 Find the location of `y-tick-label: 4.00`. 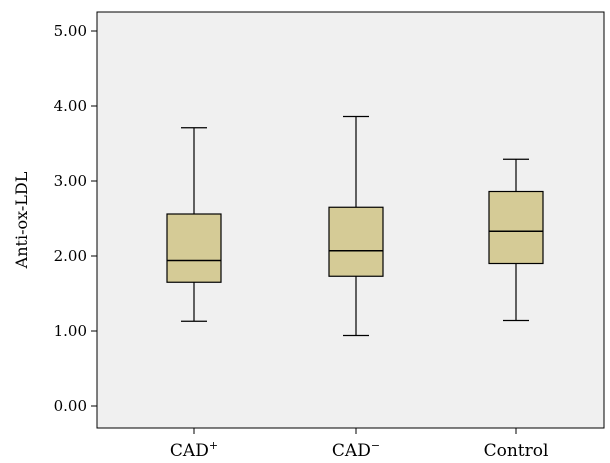

y-tick-label: 4.00 is located at coordinates (70, 106).